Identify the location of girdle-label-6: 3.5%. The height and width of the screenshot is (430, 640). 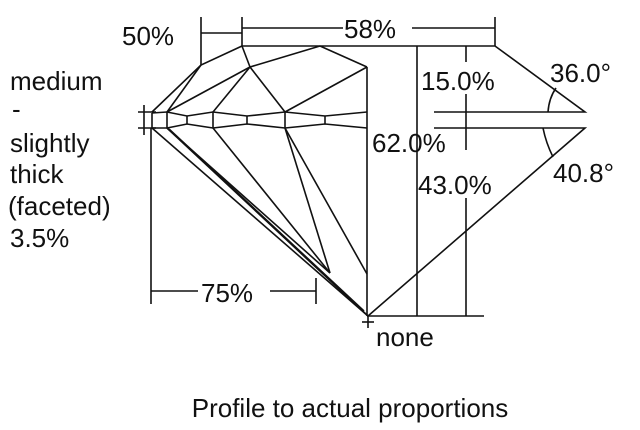
(39, 238).